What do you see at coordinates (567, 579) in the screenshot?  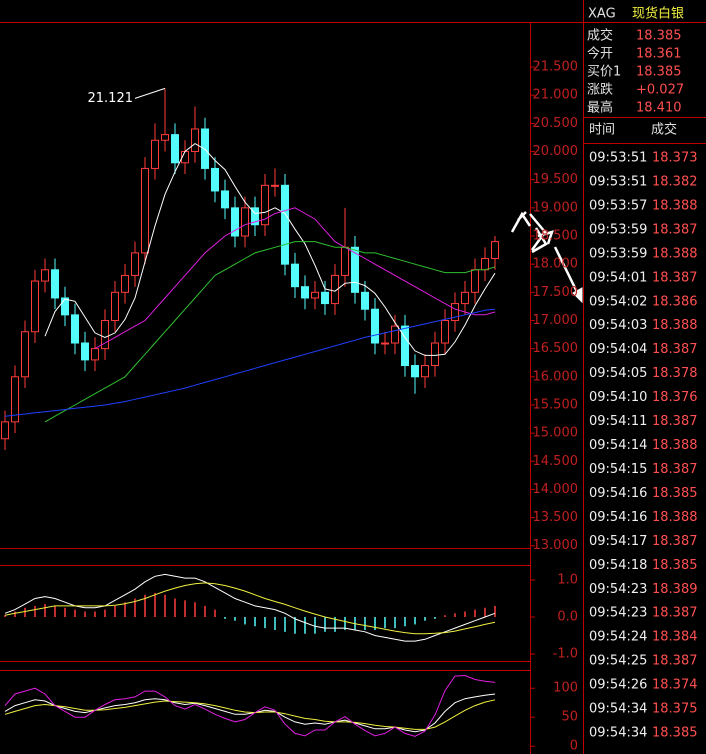 I see `y-tick-label: 1.0` at bounding box center [567, 579].